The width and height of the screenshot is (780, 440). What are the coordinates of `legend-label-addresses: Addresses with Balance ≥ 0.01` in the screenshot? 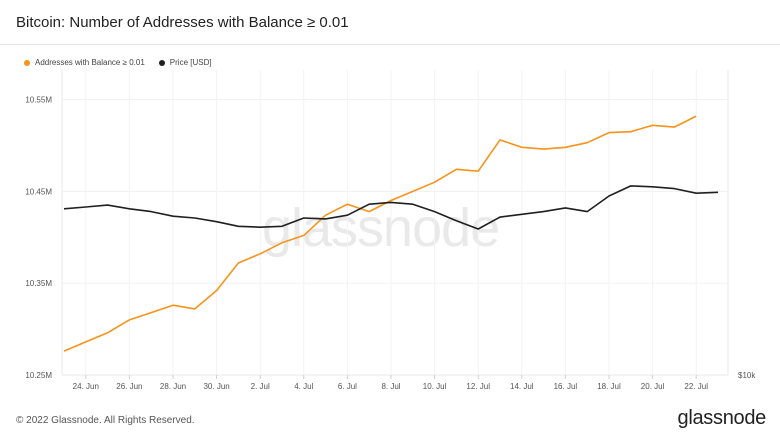 It's located at (90, 62).